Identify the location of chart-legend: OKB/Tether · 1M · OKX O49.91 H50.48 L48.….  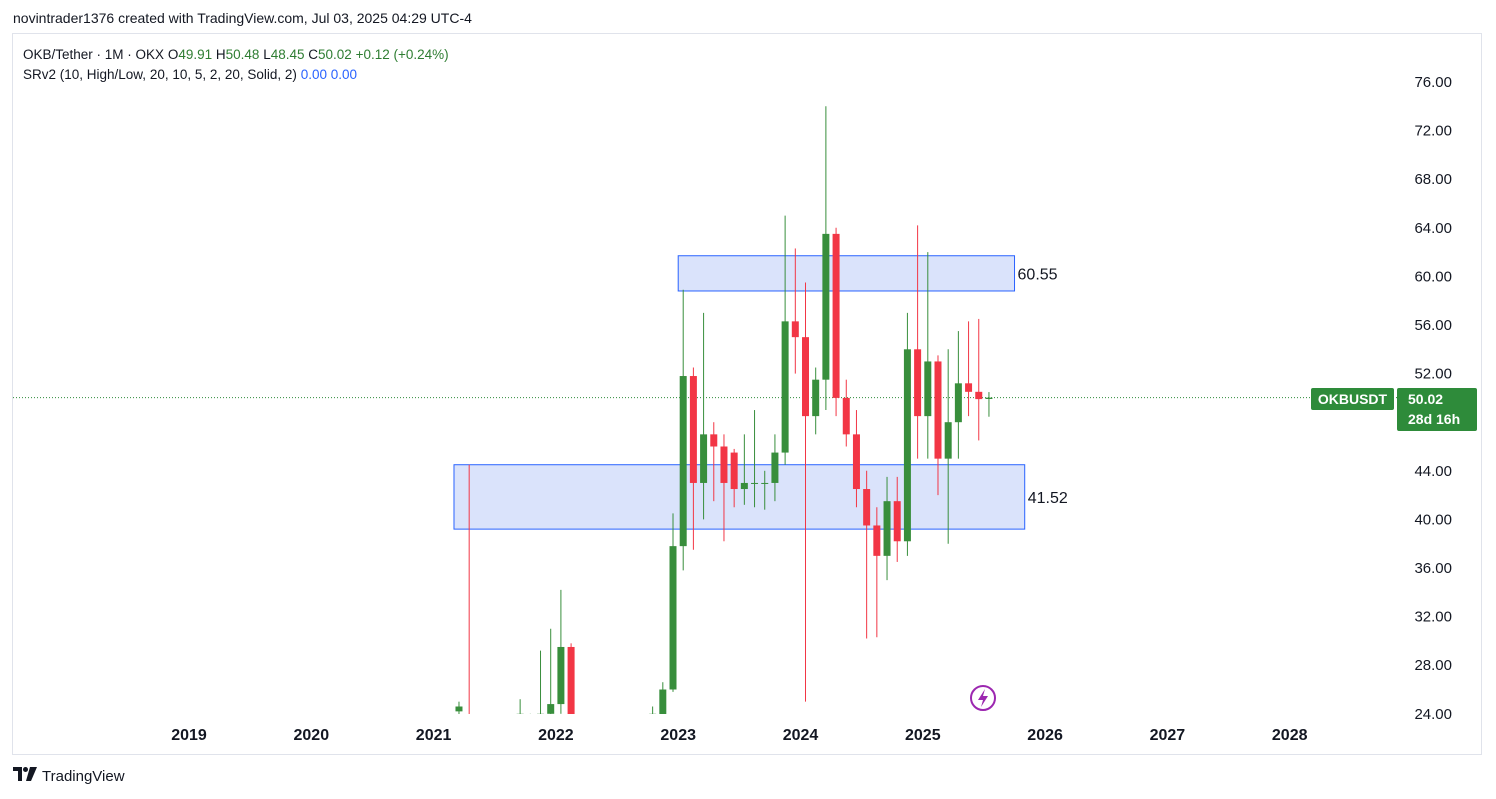
(236, 65).